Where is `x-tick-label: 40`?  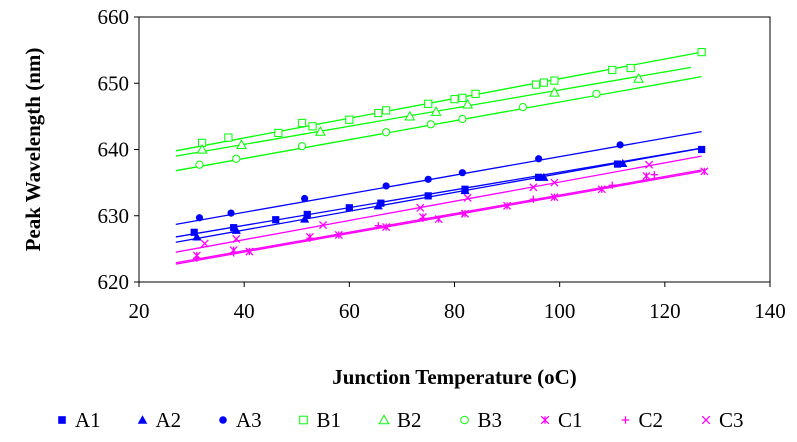
x-tick-label: 40 is located at coordinates (244, 311).